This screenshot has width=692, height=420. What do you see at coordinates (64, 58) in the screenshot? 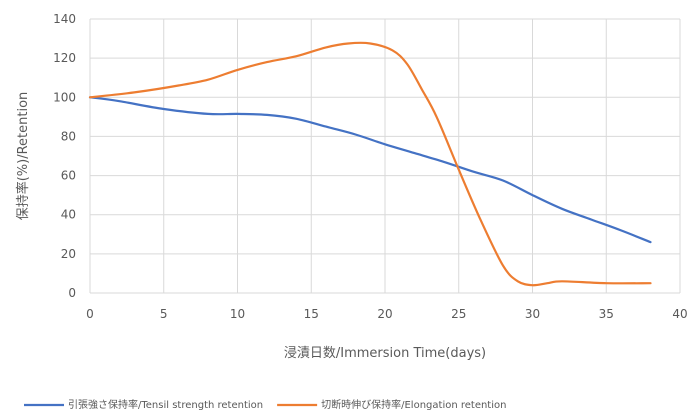
I see `y-tick-label: 120` at bounding box center [64, 58].